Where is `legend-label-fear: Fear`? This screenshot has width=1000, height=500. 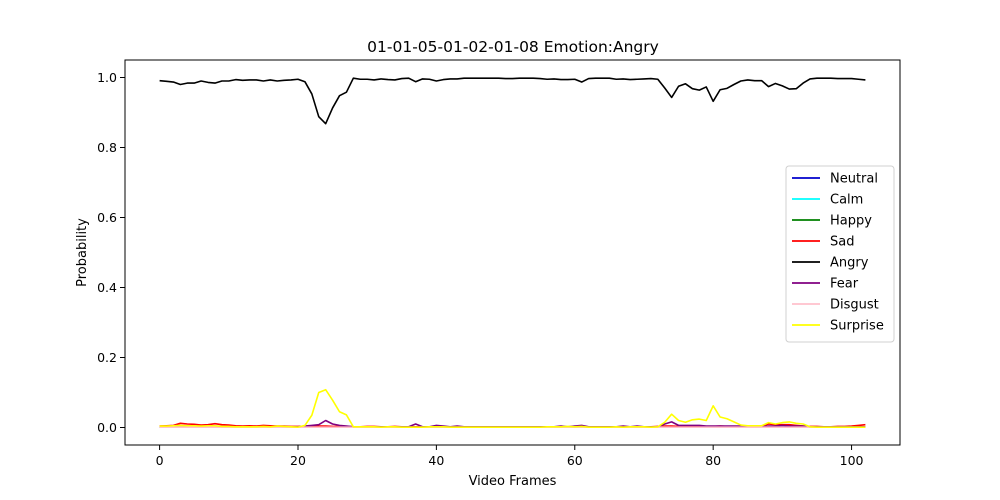
legend-label-fear: Fear is located at coordinates (844, 284).